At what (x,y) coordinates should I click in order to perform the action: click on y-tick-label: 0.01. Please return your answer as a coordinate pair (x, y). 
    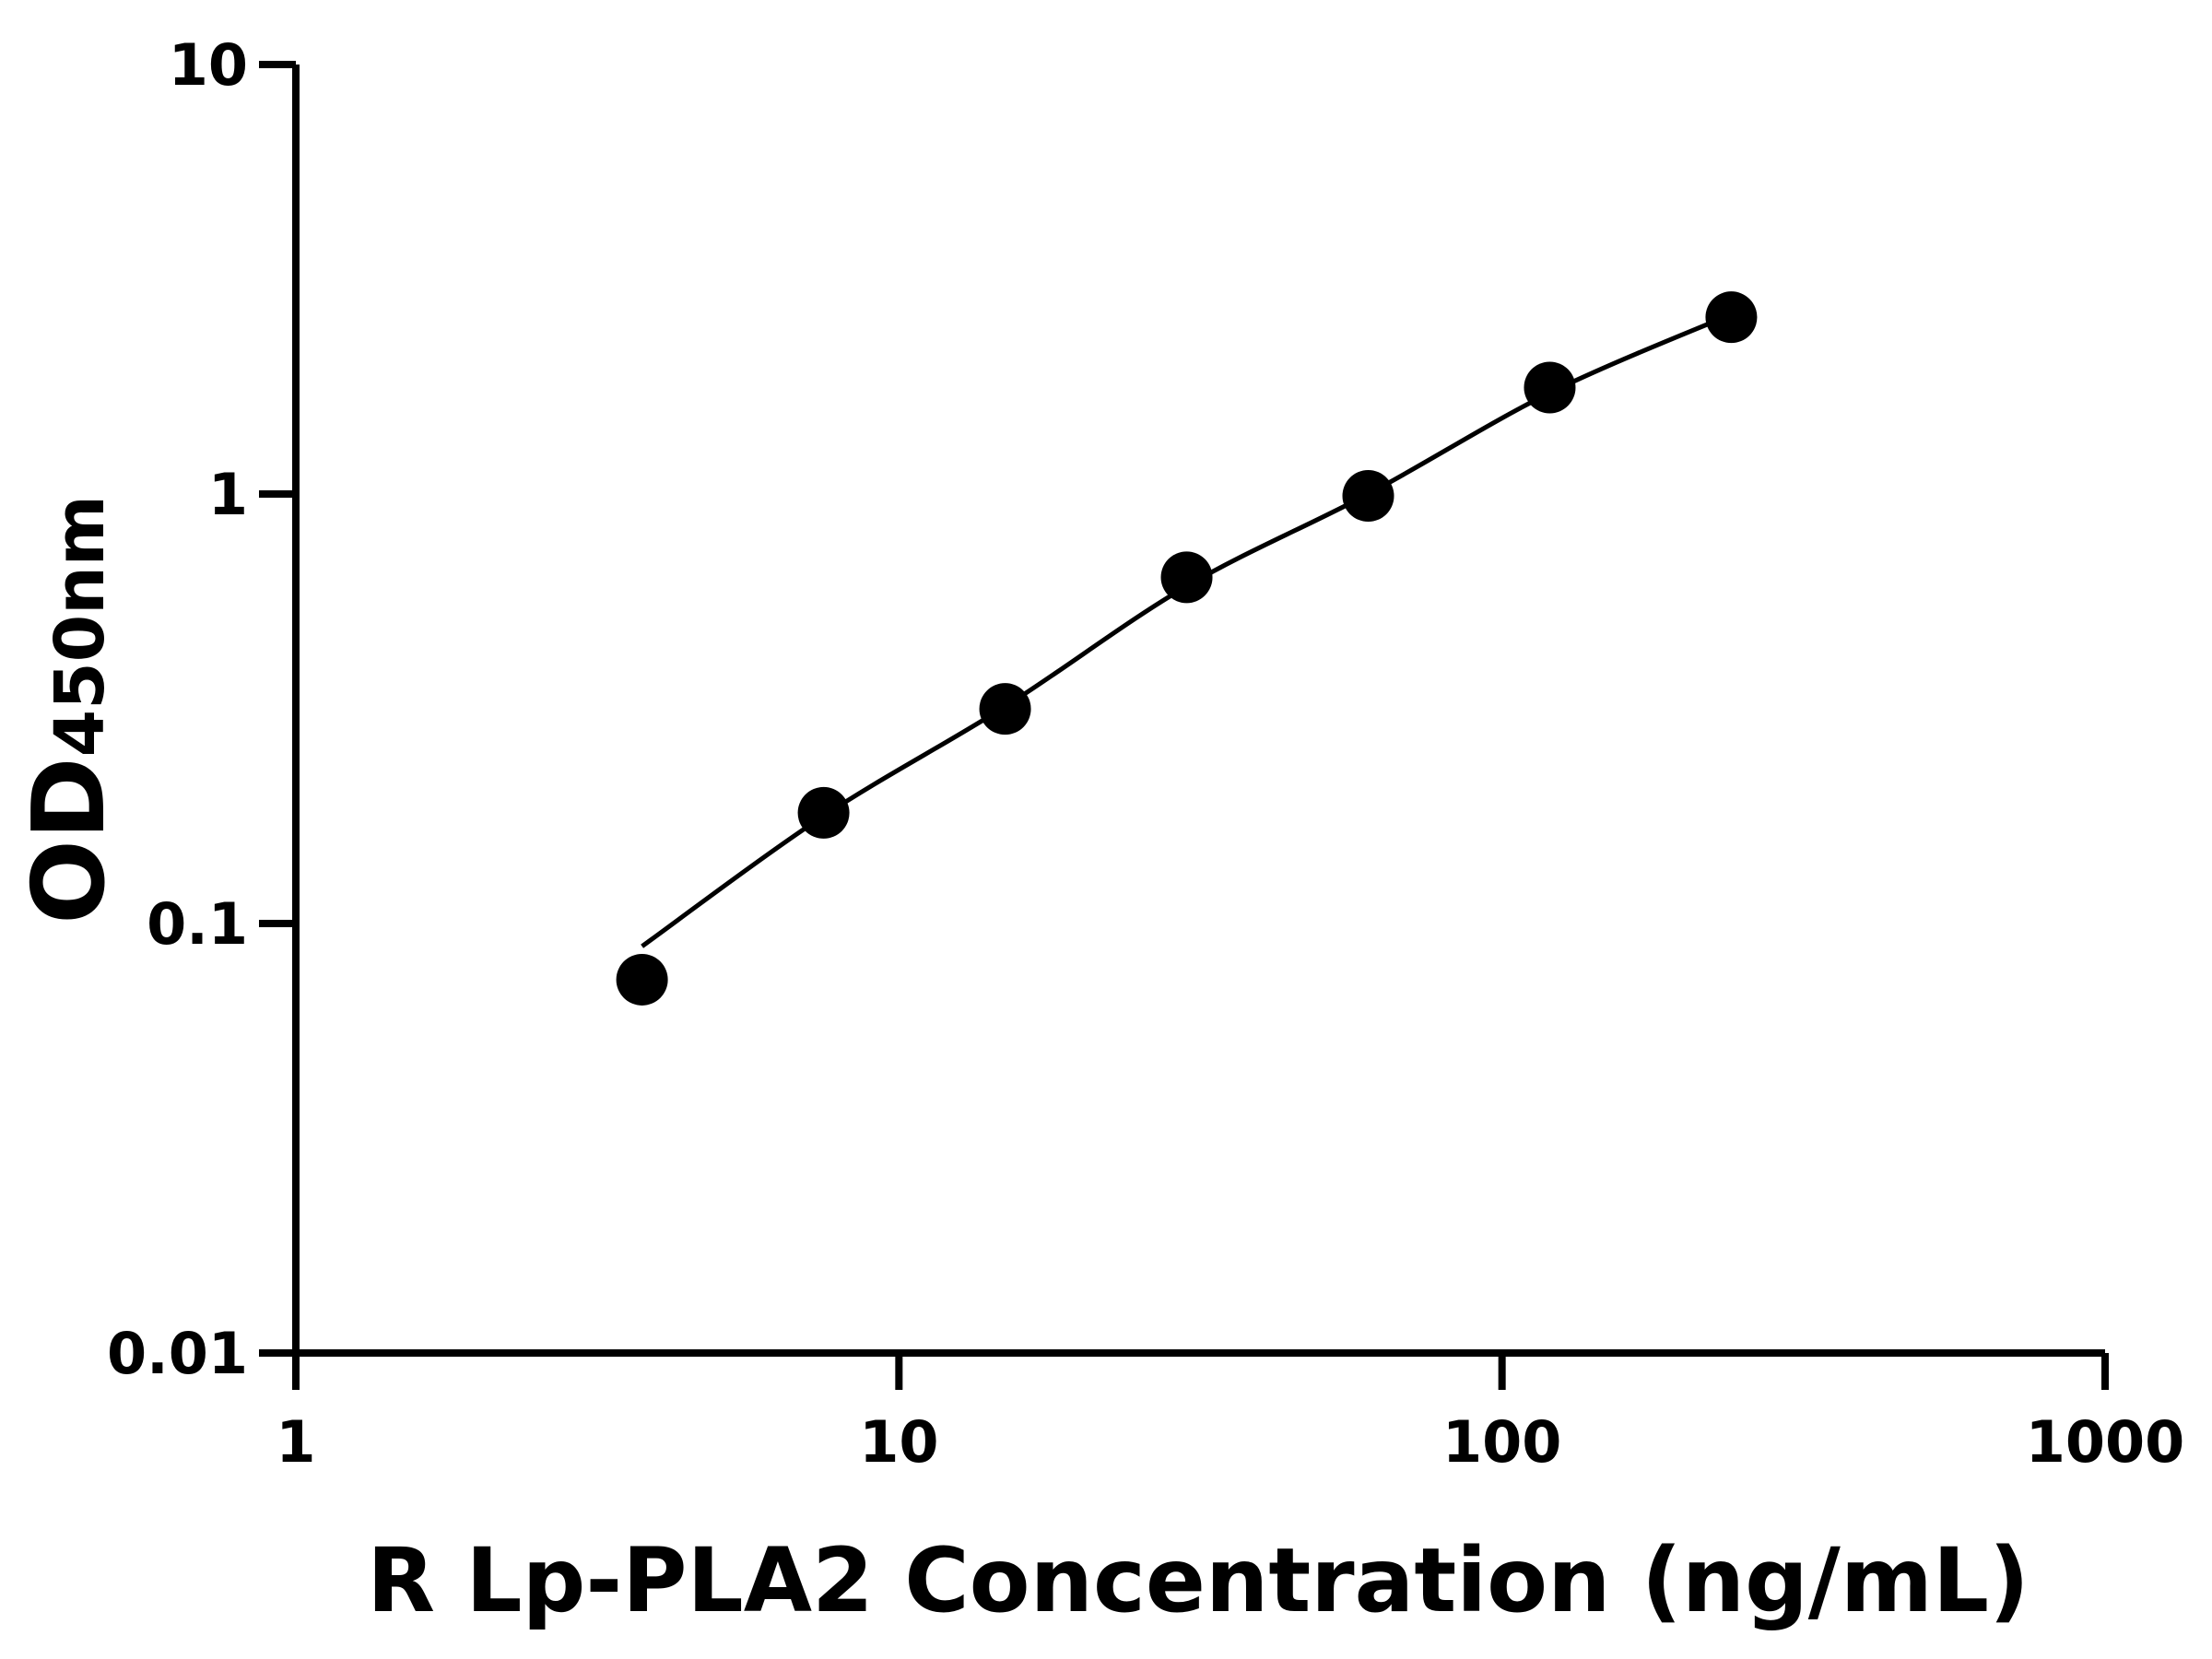
    Looking at the image, I should click on (177, 1353).